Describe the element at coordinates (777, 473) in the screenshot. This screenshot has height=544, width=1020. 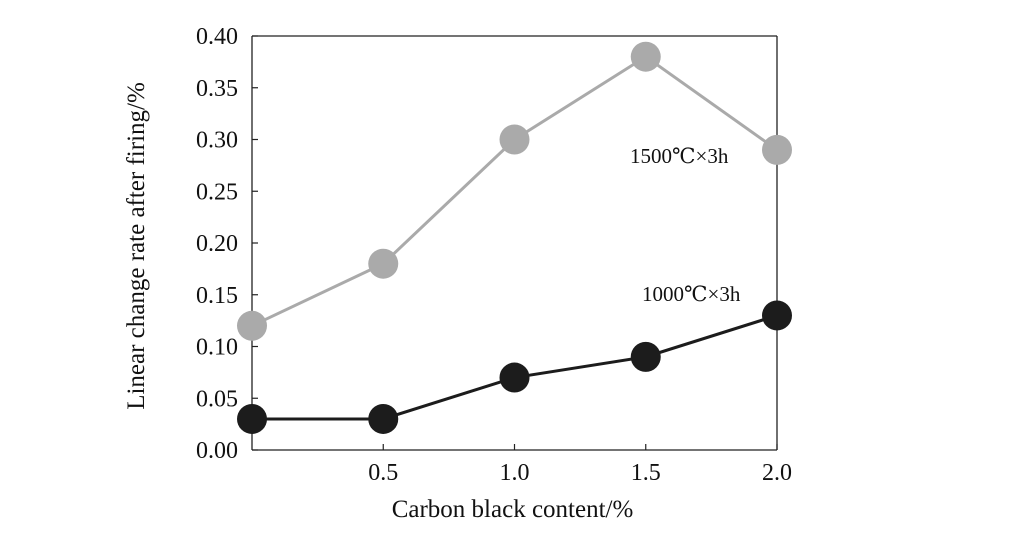
I see `x-tick-label: 2.0` at that location.